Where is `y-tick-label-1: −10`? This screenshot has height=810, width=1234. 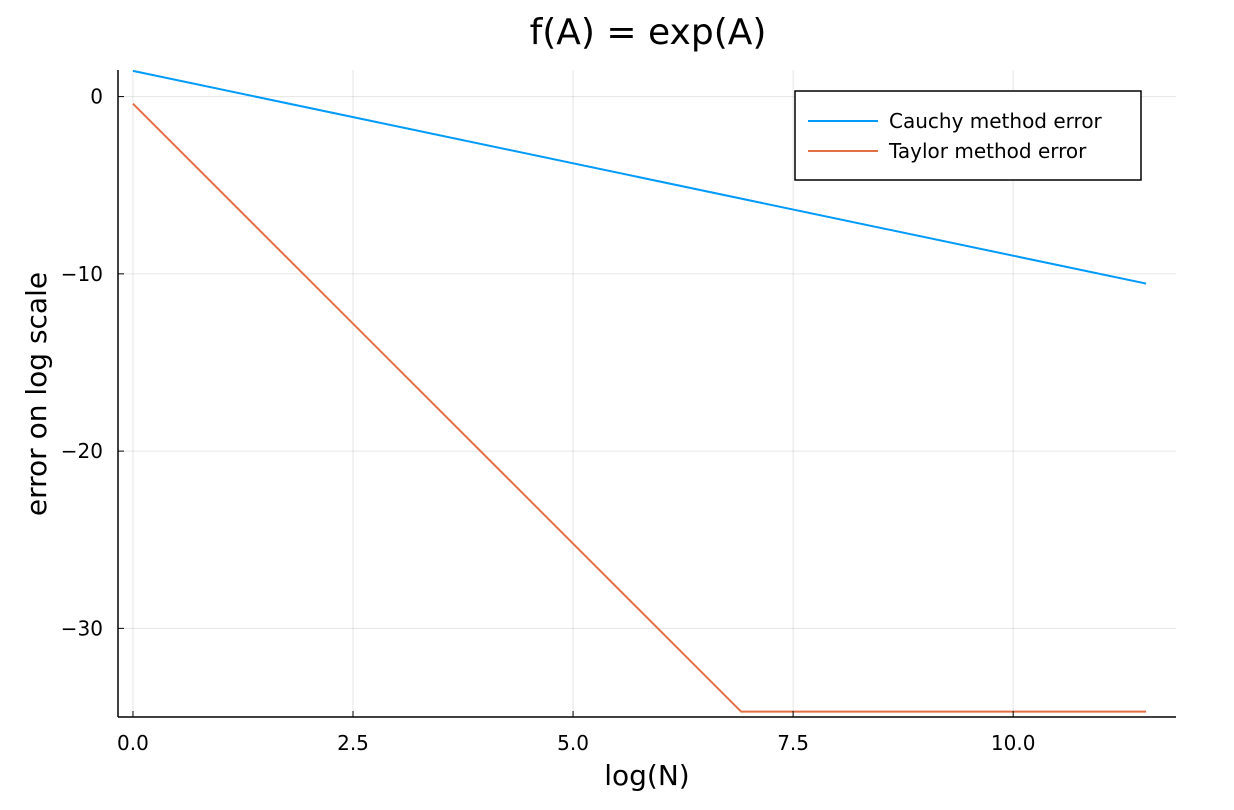 y-tick-label-1: −10 is located at coordinates (82, 274).